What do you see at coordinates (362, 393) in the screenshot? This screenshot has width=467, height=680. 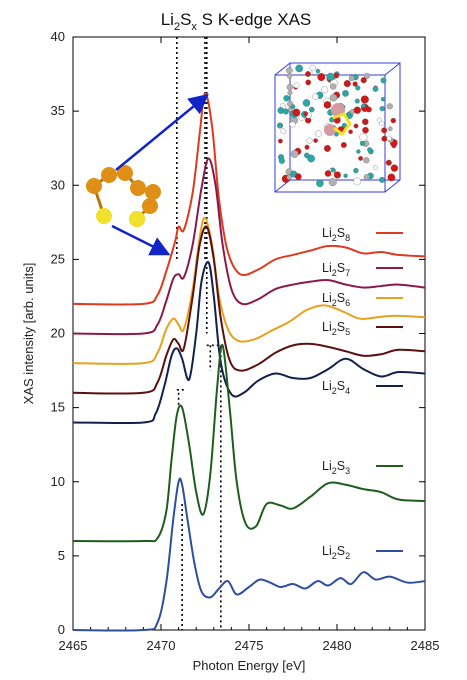 I see `legend: Li2S8 Li2S7 Li2S6 Li2S5 Li2S4 Li2S3 Li2S2` at bounding box center [362, 393].